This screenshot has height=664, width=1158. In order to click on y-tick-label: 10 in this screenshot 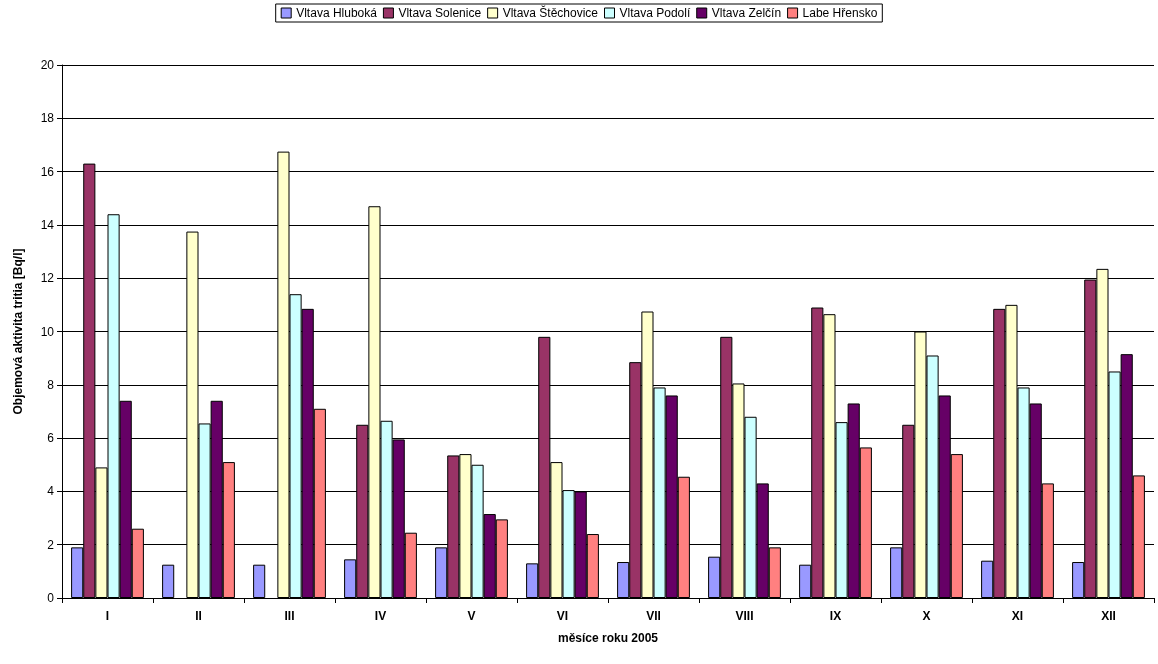, I will do `click(47, 331)`.